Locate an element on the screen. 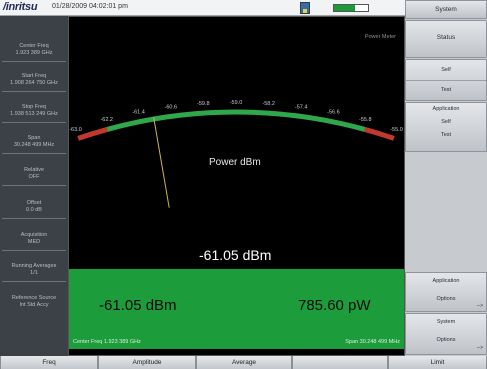 The image size is (487, 369). sd-card-icon is located at coordinates (305, 8).